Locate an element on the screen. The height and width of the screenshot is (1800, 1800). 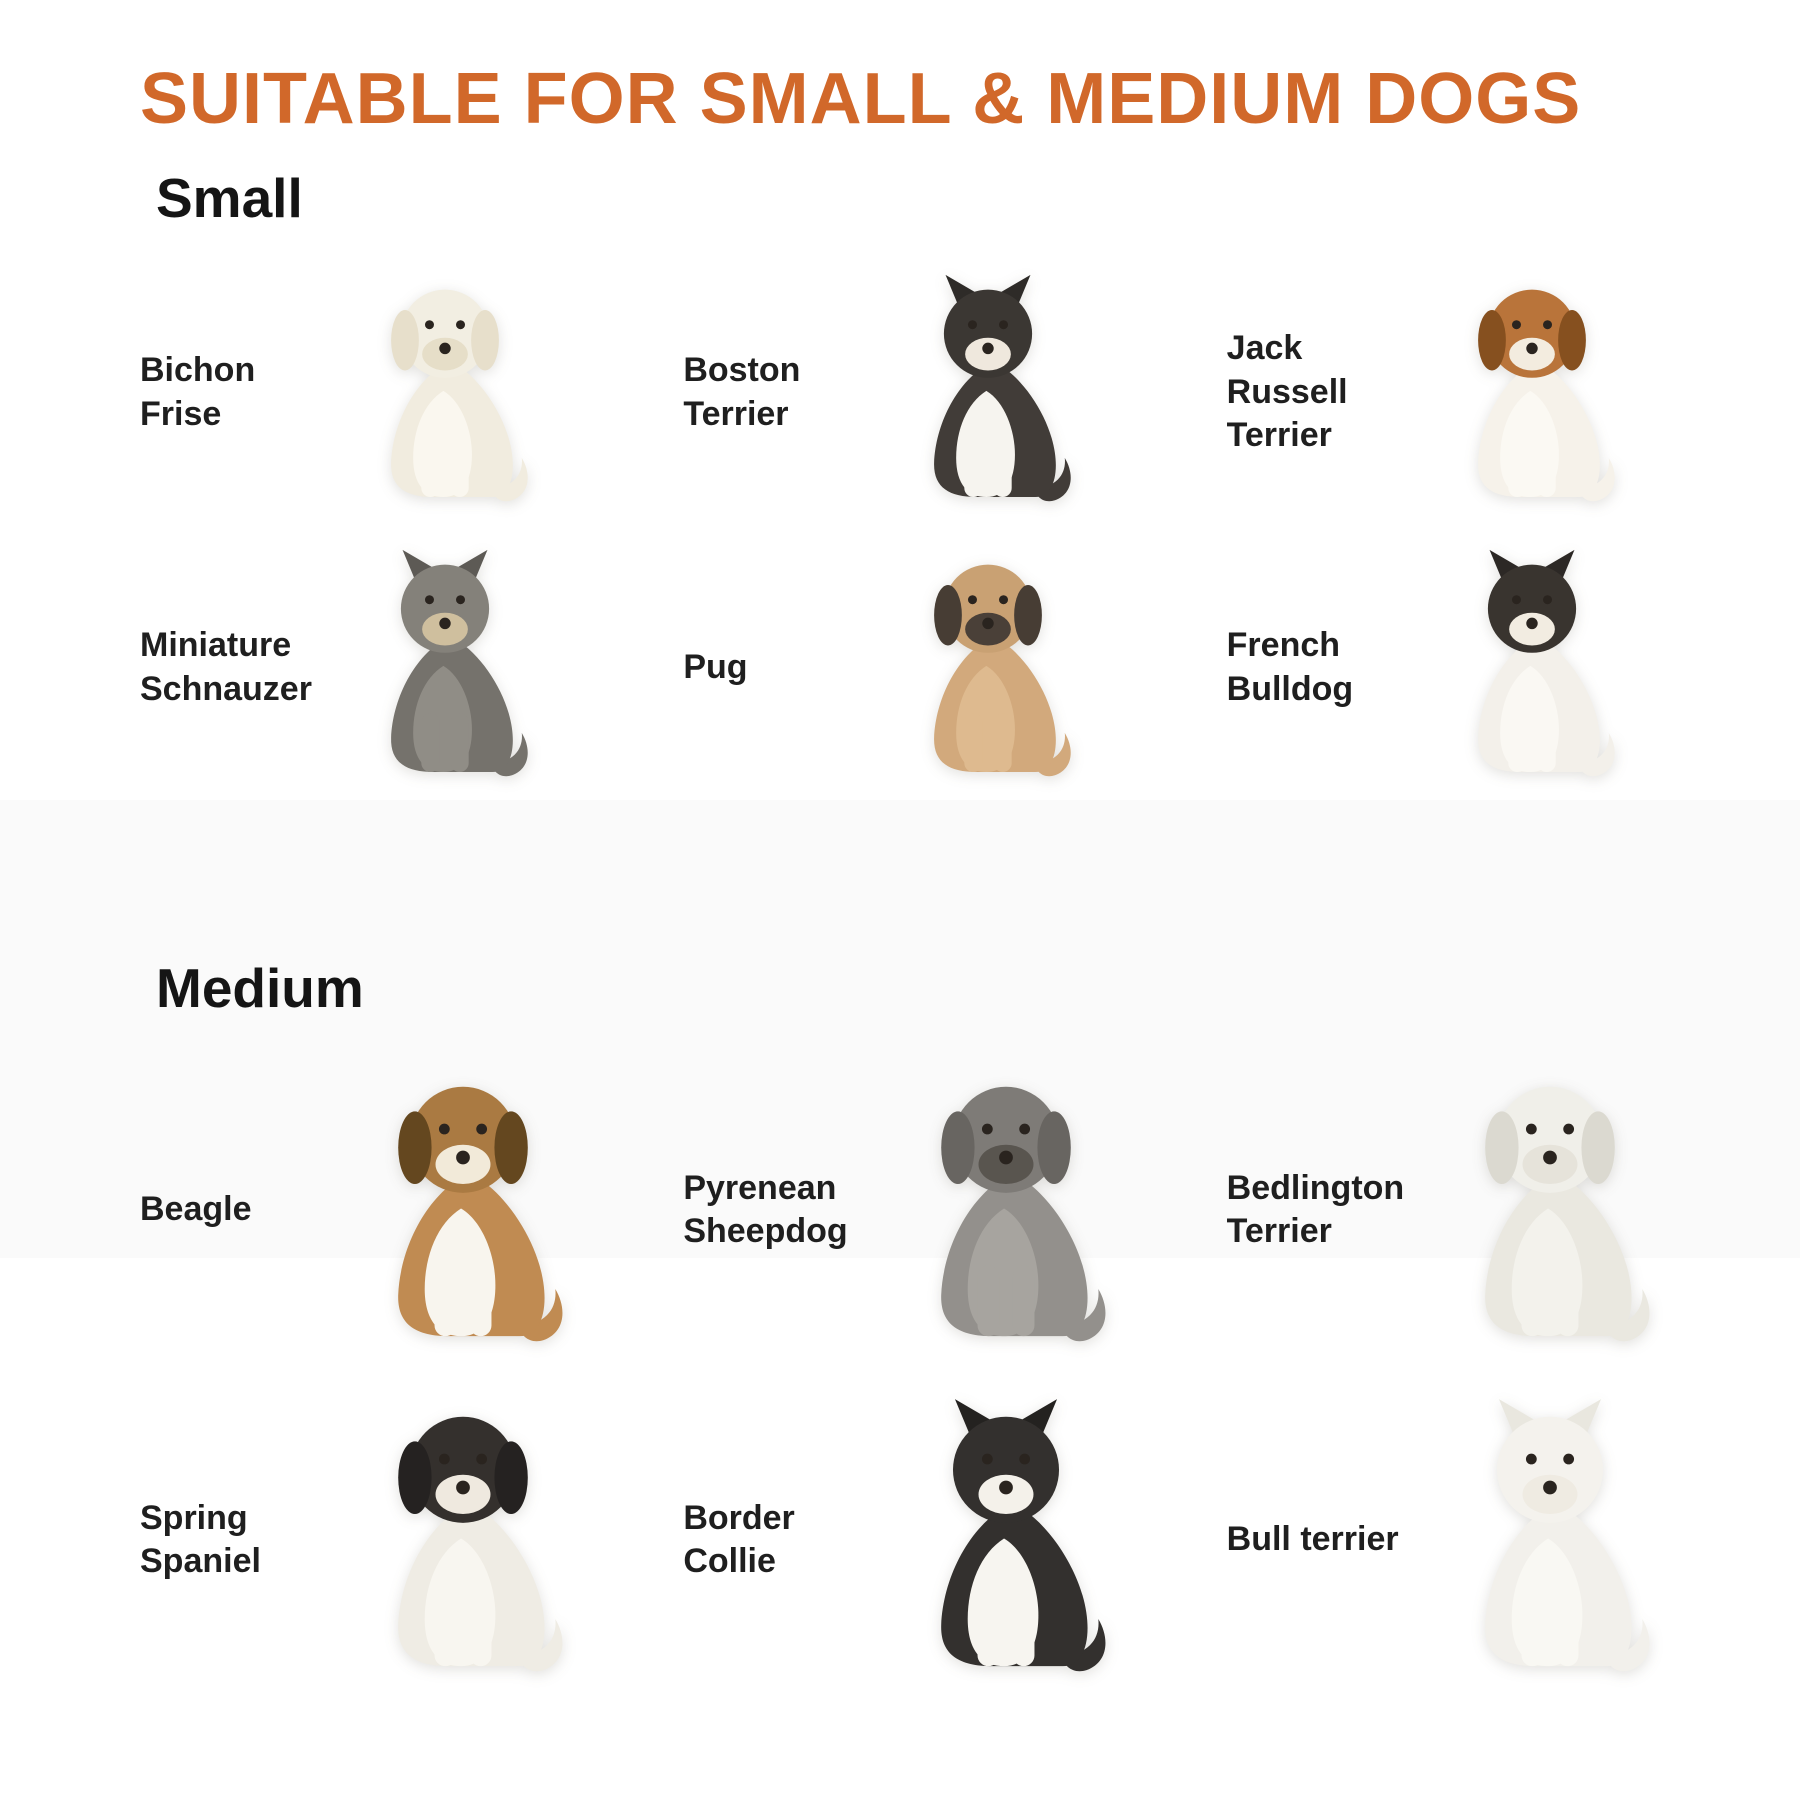
breed-label: Bichon Frise is located at coordinates (198, 392).